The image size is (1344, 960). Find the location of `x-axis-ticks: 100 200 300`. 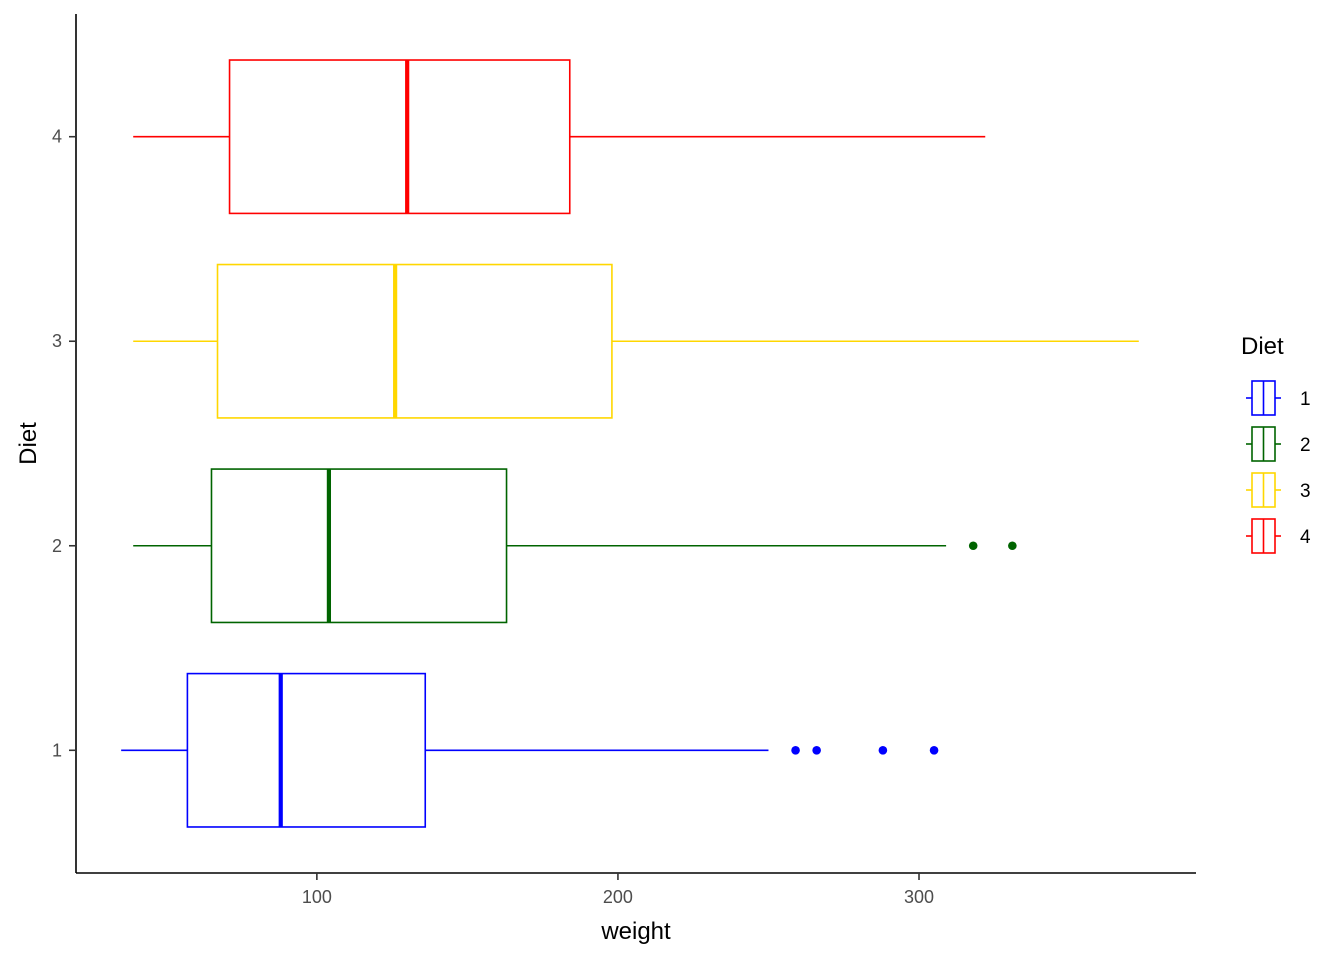

x-axis-ticks: 100 200 300 is located at coordinates (618, 890).